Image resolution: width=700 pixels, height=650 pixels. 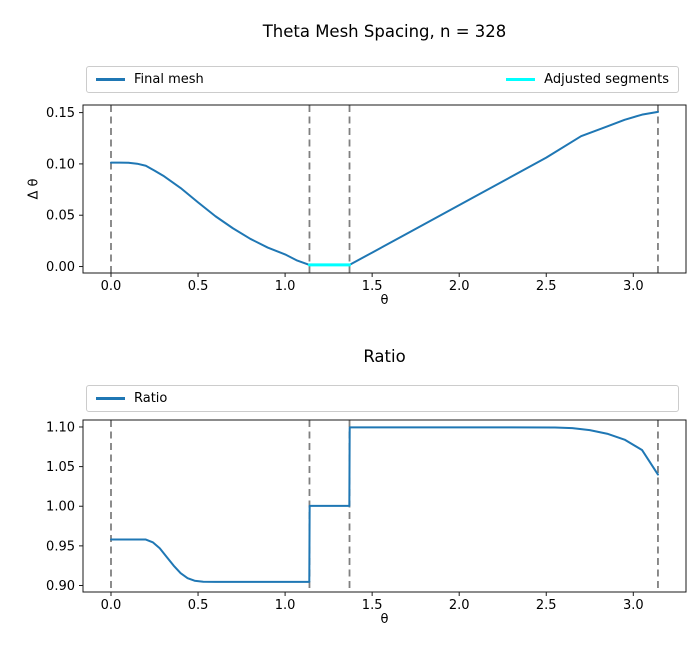 What do you see at coordinates (60, 113) in the screenshot?
I see `y-tick-label: 0.15` at bounding box center [60, 113].